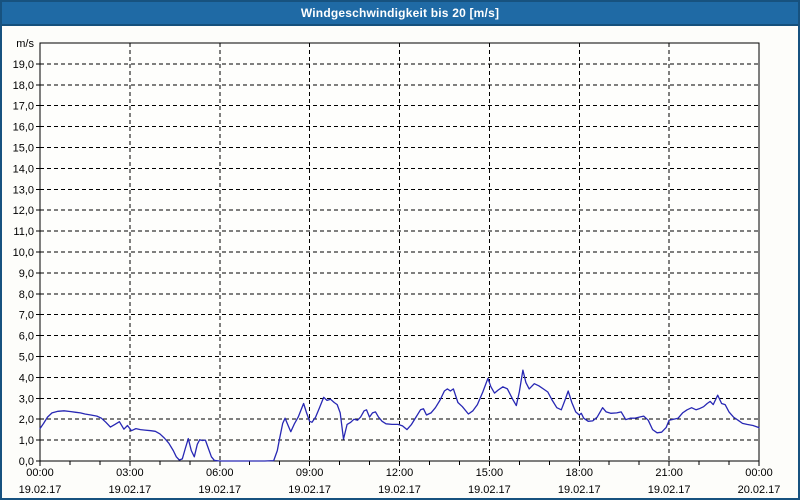 The image size is (800, 500). Describe the element at coordinates (23, 149) in the screenshot. I see `y-tick-label: 15,0` at that location.